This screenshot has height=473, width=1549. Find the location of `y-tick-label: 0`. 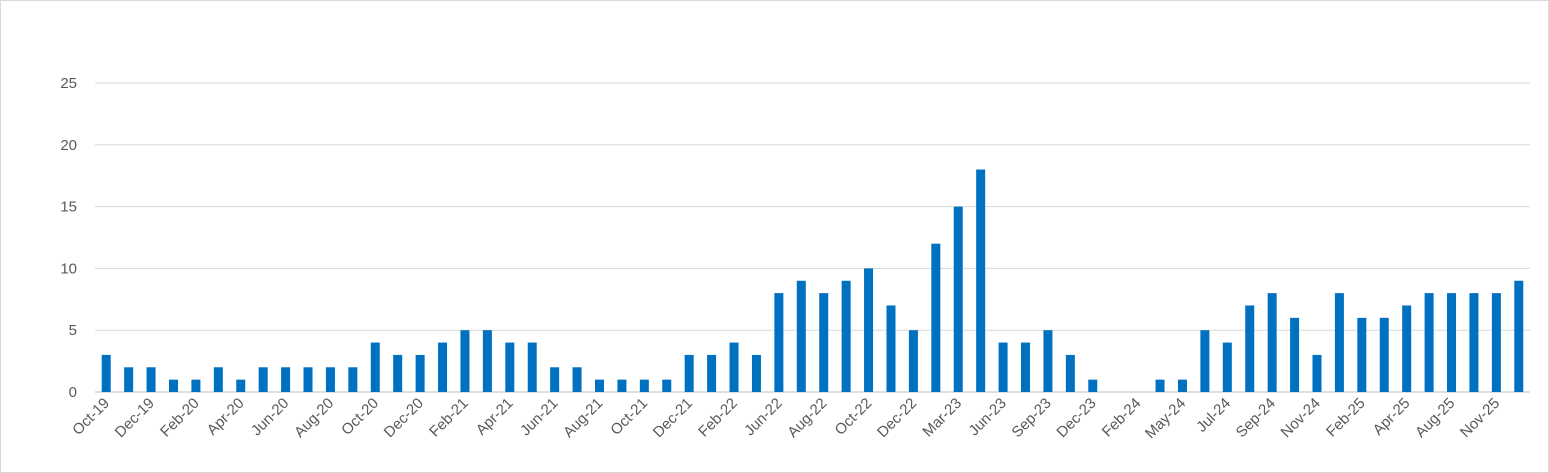

y-tick-label: 0 is located at coordinates (73, 392).